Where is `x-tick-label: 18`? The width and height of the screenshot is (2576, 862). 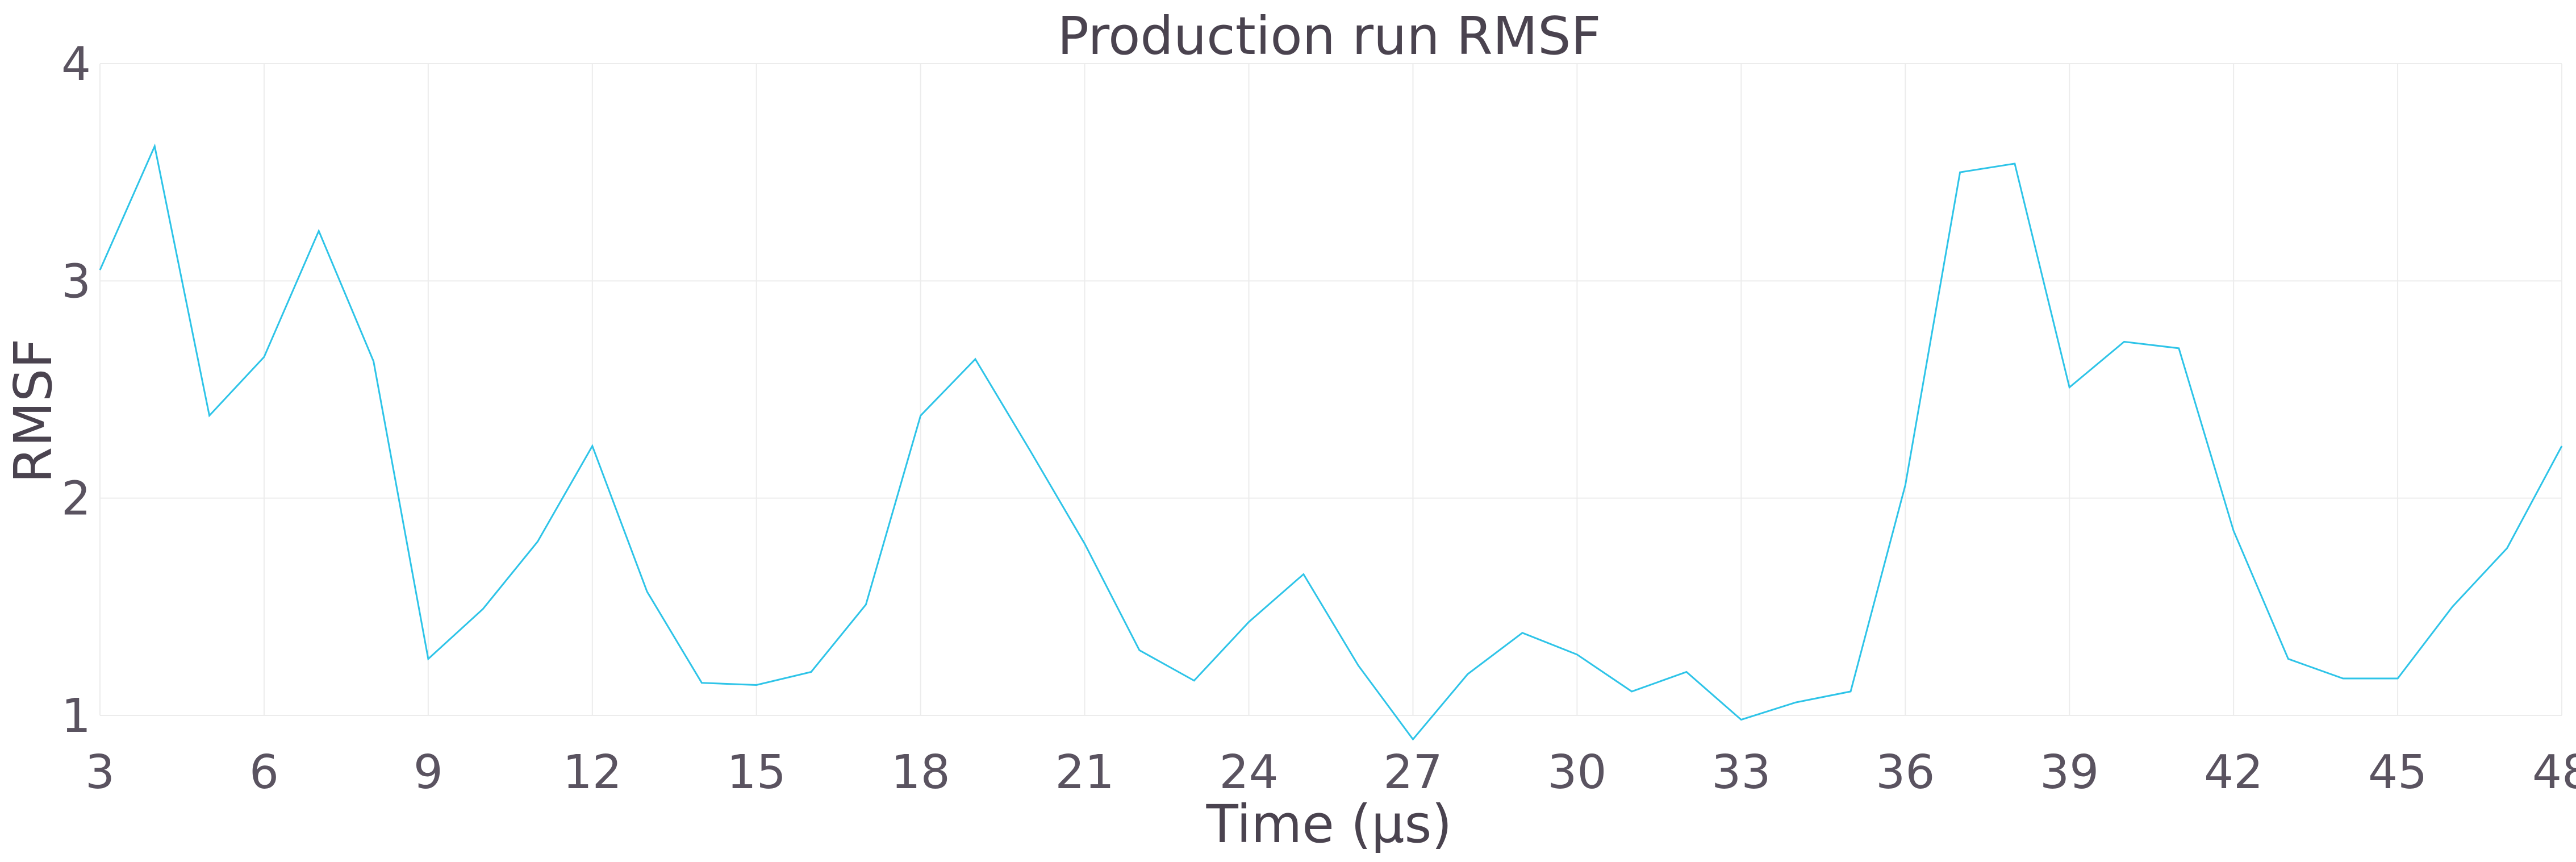
x-tick-label: 18 is located at coordinates (921, 772).